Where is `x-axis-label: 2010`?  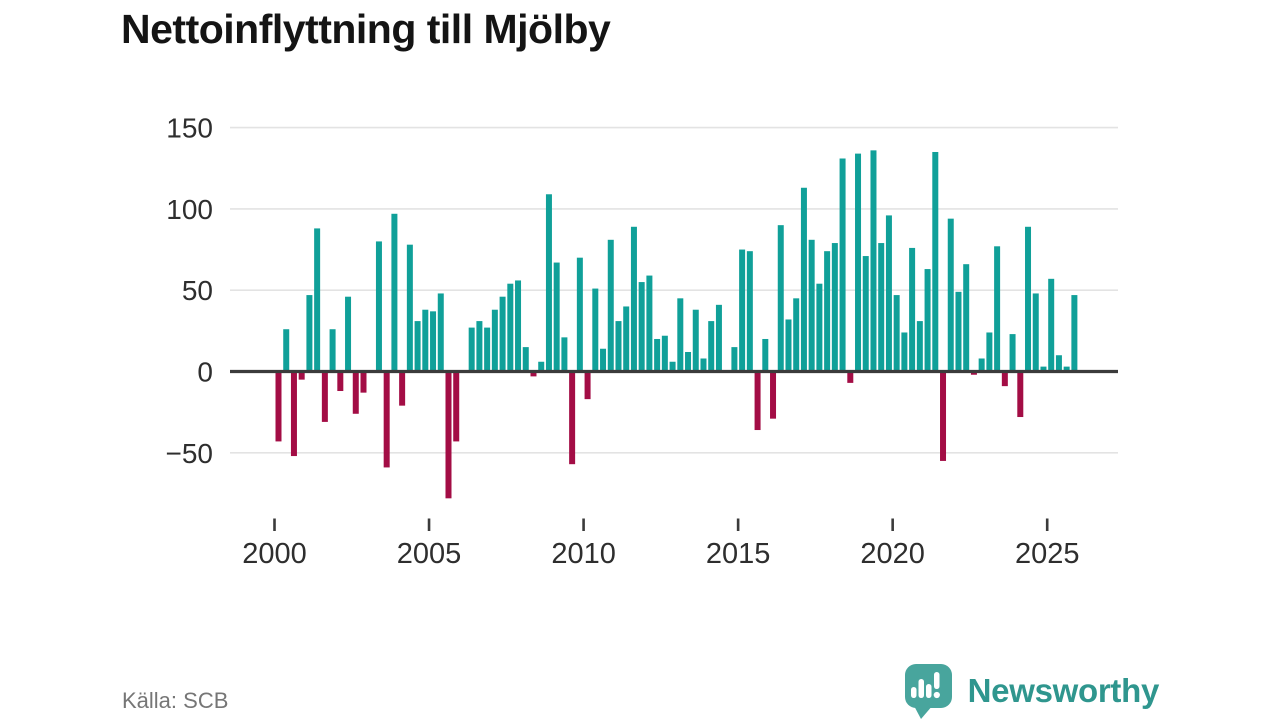 x-axis-label: 2010 is located at coordinates (583, 554).